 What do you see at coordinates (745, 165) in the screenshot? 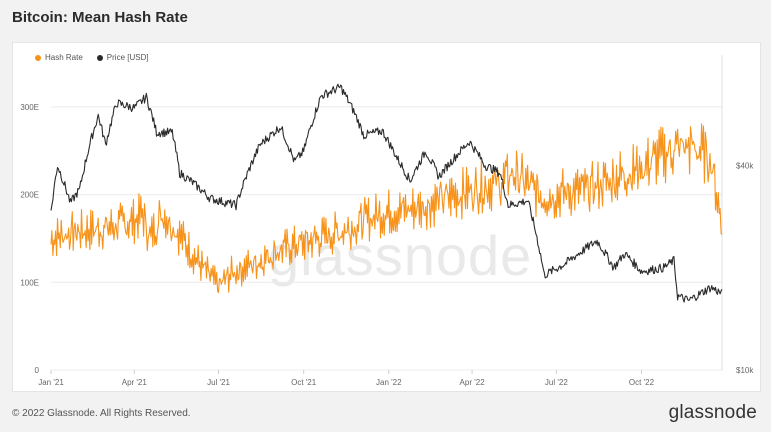
I see `y-right-tick-label: $40k` at bounding box center [745, 165].